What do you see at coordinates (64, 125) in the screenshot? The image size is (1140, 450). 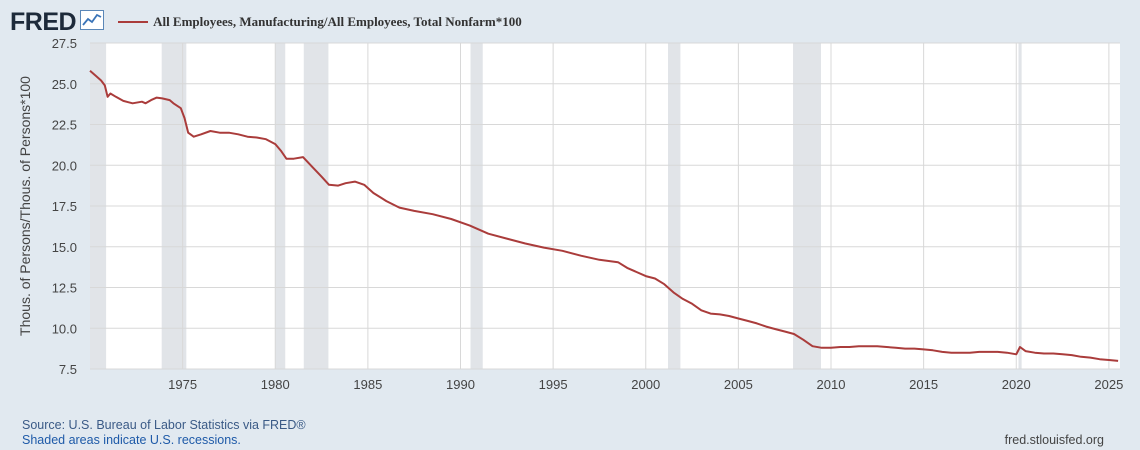 I see `y-tick-label: 22.5` at bounding box center [64, 125].